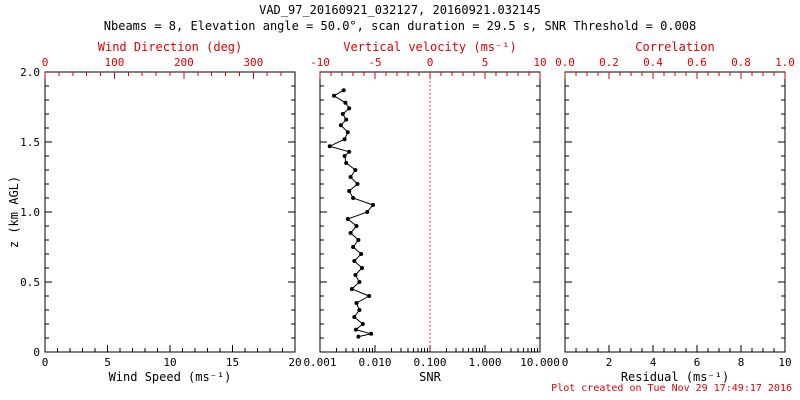  What do you see at coordinates (107, 362) in the screenshot?
I see `bottom-tick-label: 5` at bounding box center [107, 362].